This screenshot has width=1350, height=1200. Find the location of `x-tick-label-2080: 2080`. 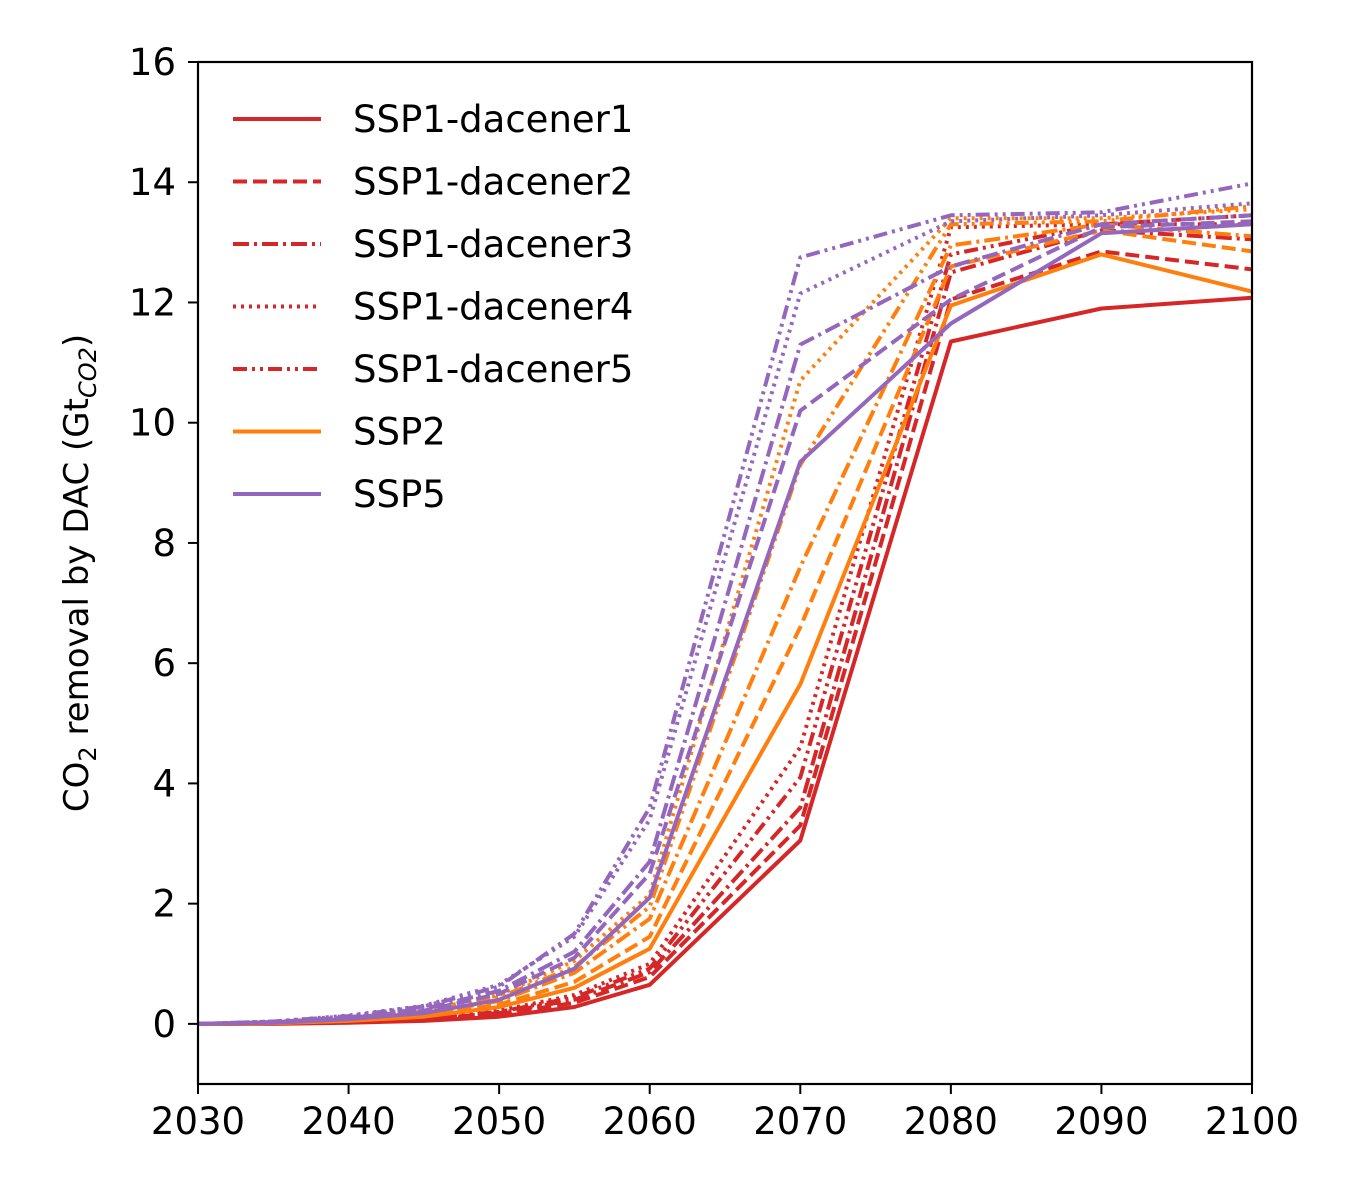

x-tick-label-2080: 2080 is located at coordinates (951, 1121).